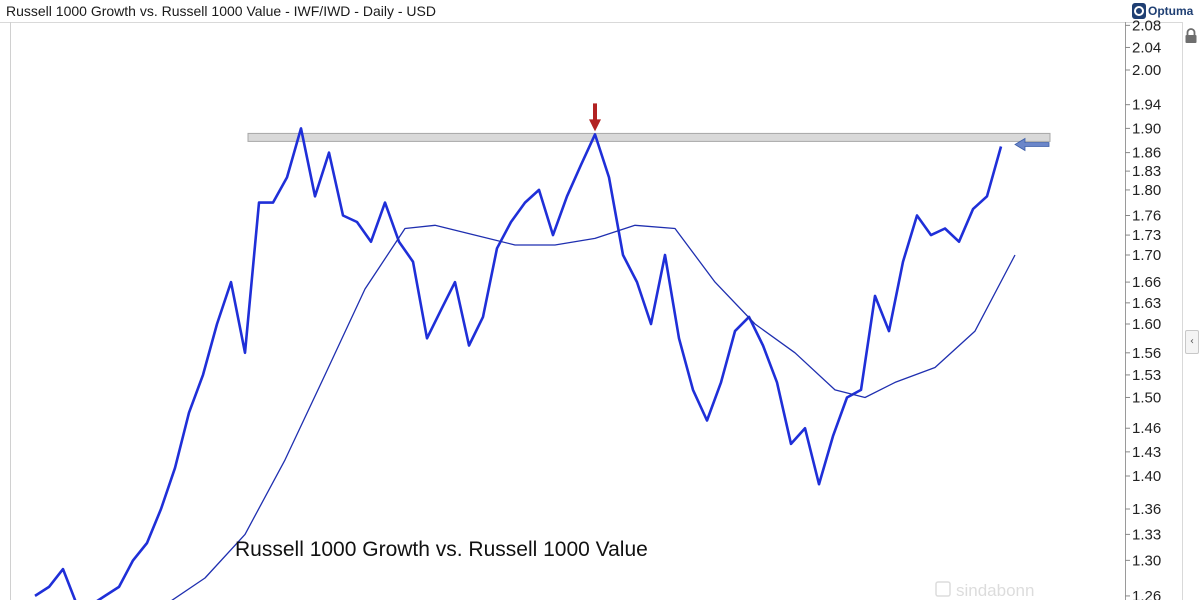  What do you see at coordinates (1146, 476) in the screenshot?
I see `y-tick-label: 1.40` at bounding box center [1146, 476].